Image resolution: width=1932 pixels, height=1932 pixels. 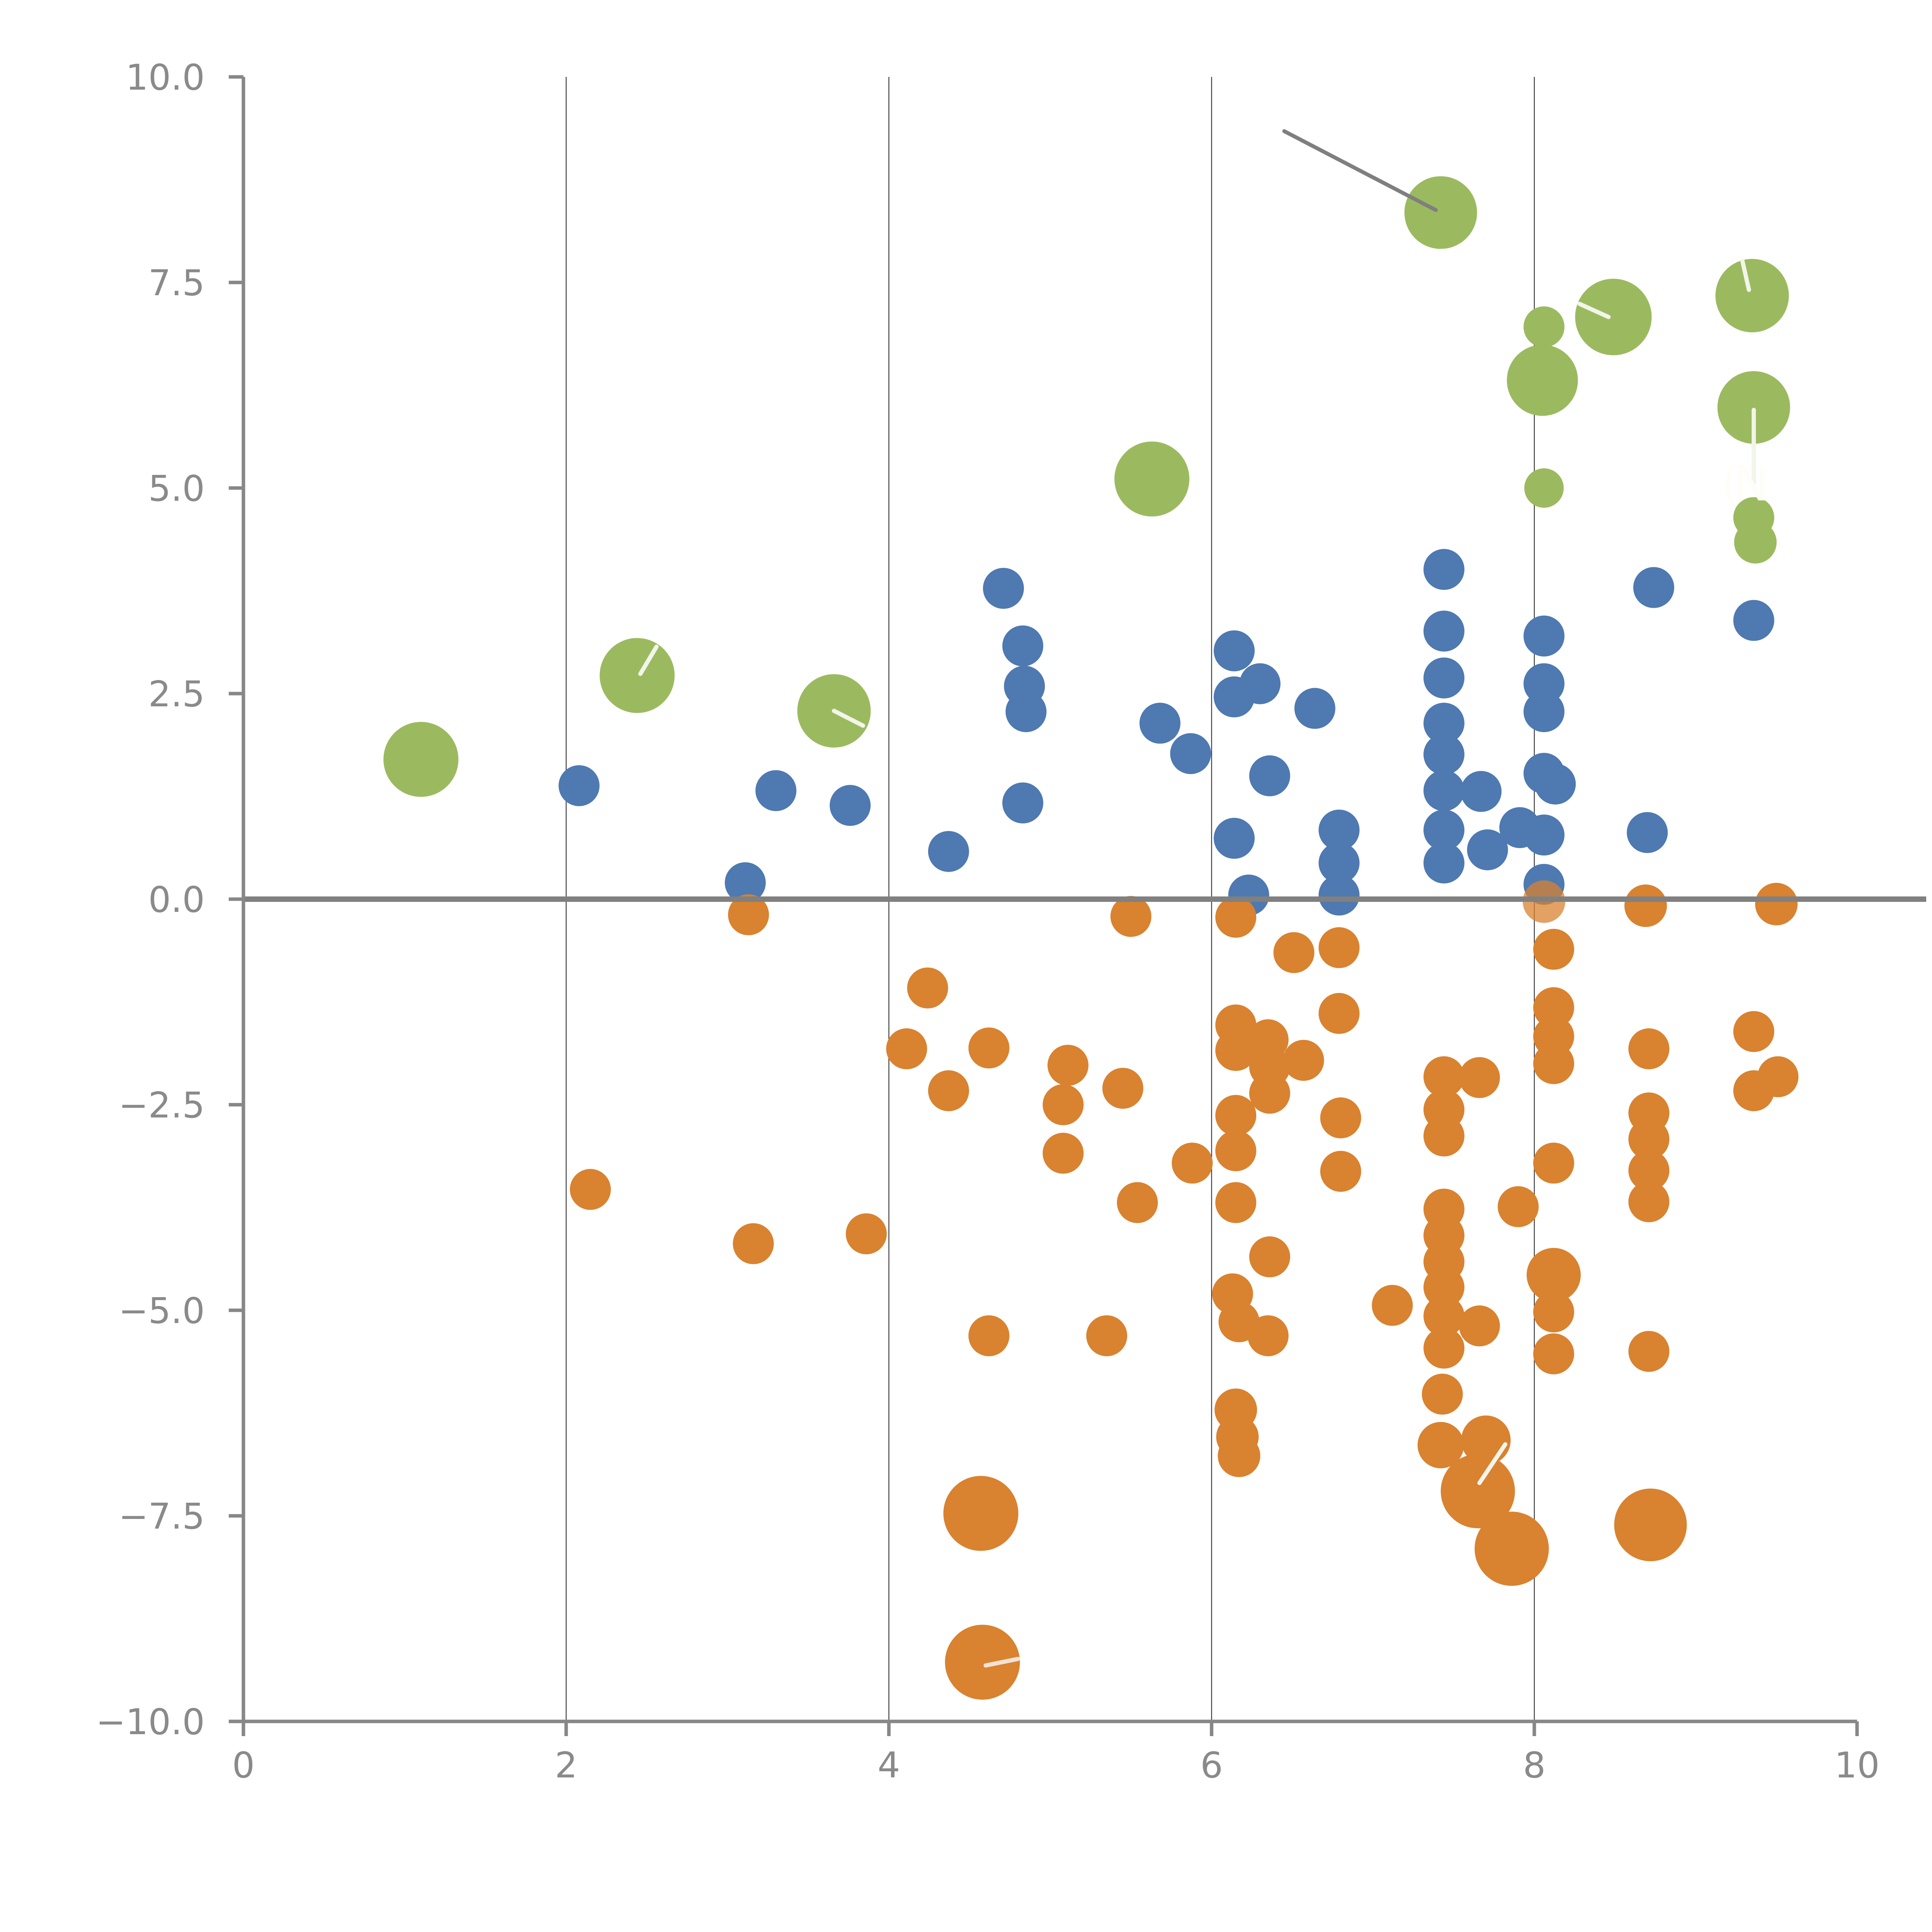 I want to click on x-tick-label: 0, so click(x=244, y=1766).